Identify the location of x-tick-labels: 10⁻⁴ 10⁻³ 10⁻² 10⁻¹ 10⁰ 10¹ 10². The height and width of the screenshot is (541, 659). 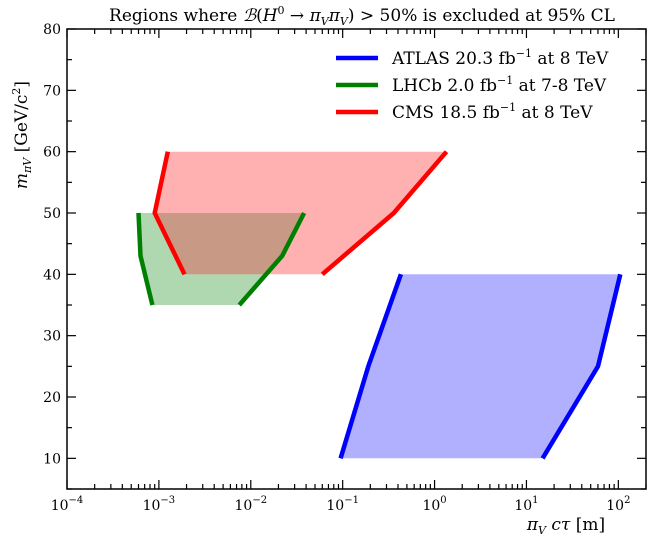
(341, 504).